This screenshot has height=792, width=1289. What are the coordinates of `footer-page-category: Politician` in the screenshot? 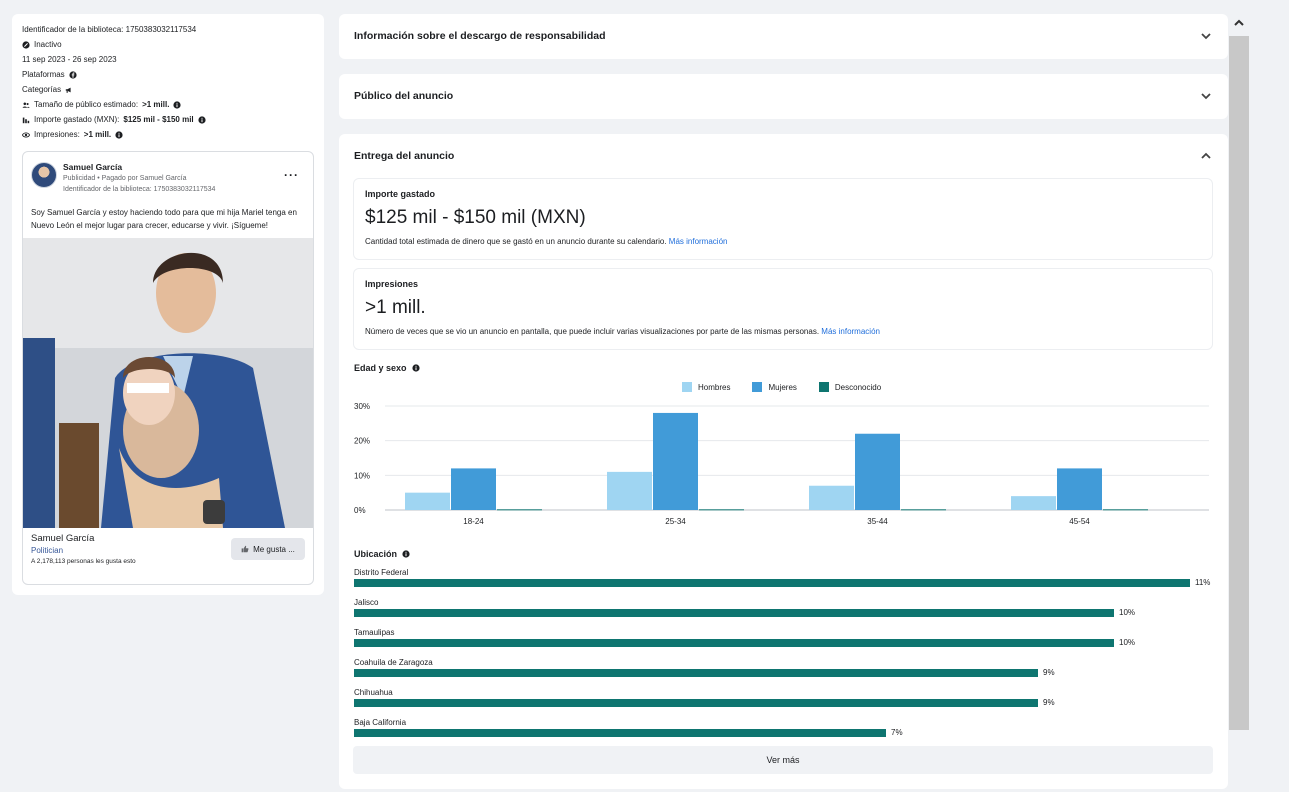 It's located at (47, 550).